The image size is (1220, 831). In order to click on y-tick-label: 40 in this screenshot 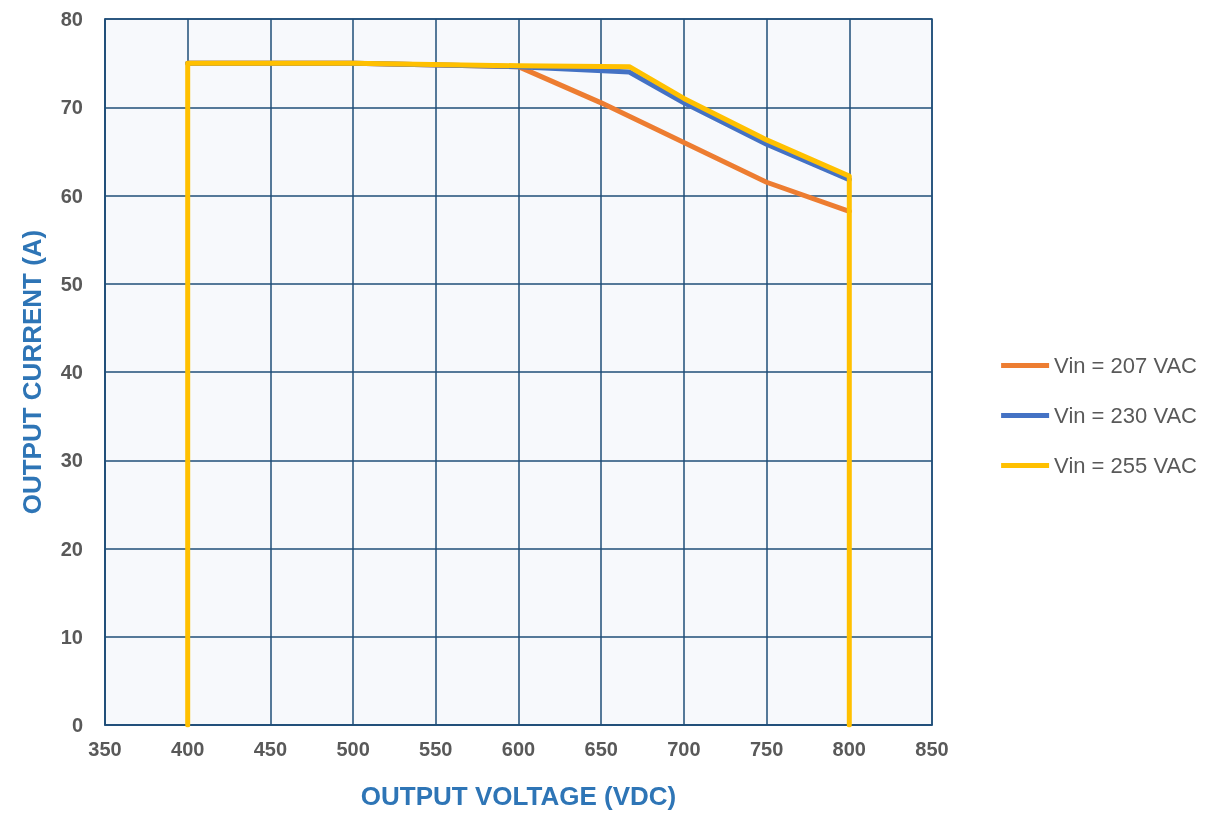, I will do `click(71, 372)`.